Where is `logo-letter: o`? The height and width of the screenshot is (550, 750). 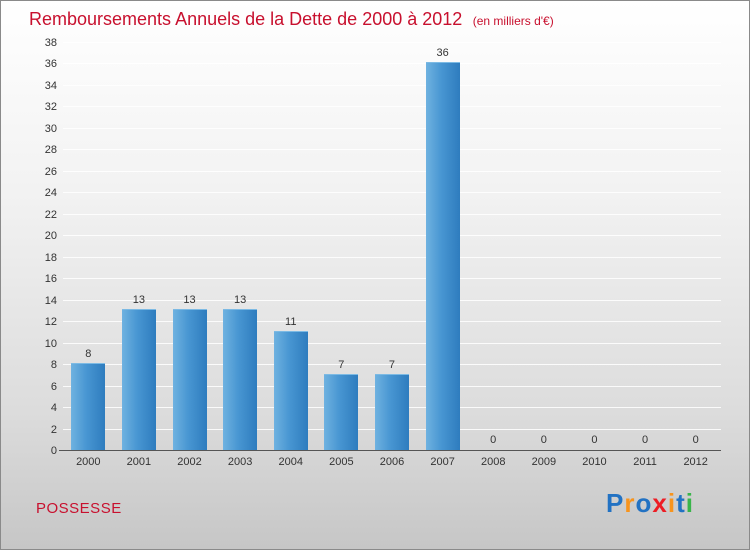 logo-letter: o is located at coordinates (644, 503).